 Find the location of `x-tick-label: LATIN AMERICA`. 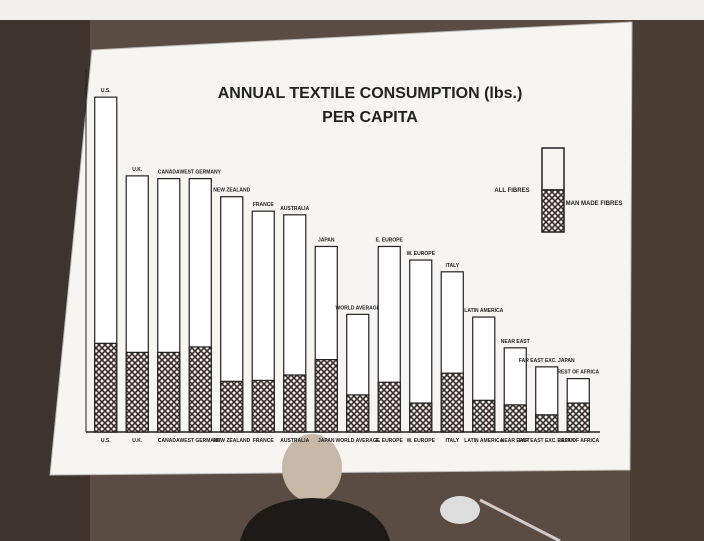

x-tick-label: LATIN AMERICA is located at coordinates (483, 441).